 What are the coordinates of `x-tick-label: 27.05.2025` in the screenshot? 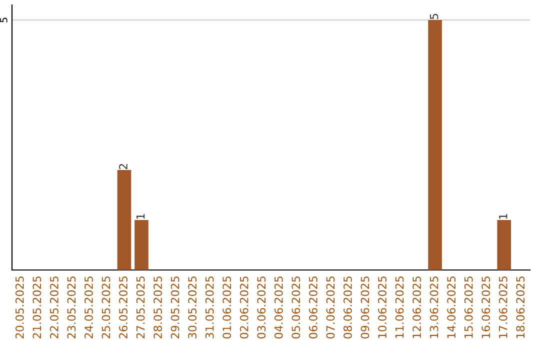 It's located at (140, 307).